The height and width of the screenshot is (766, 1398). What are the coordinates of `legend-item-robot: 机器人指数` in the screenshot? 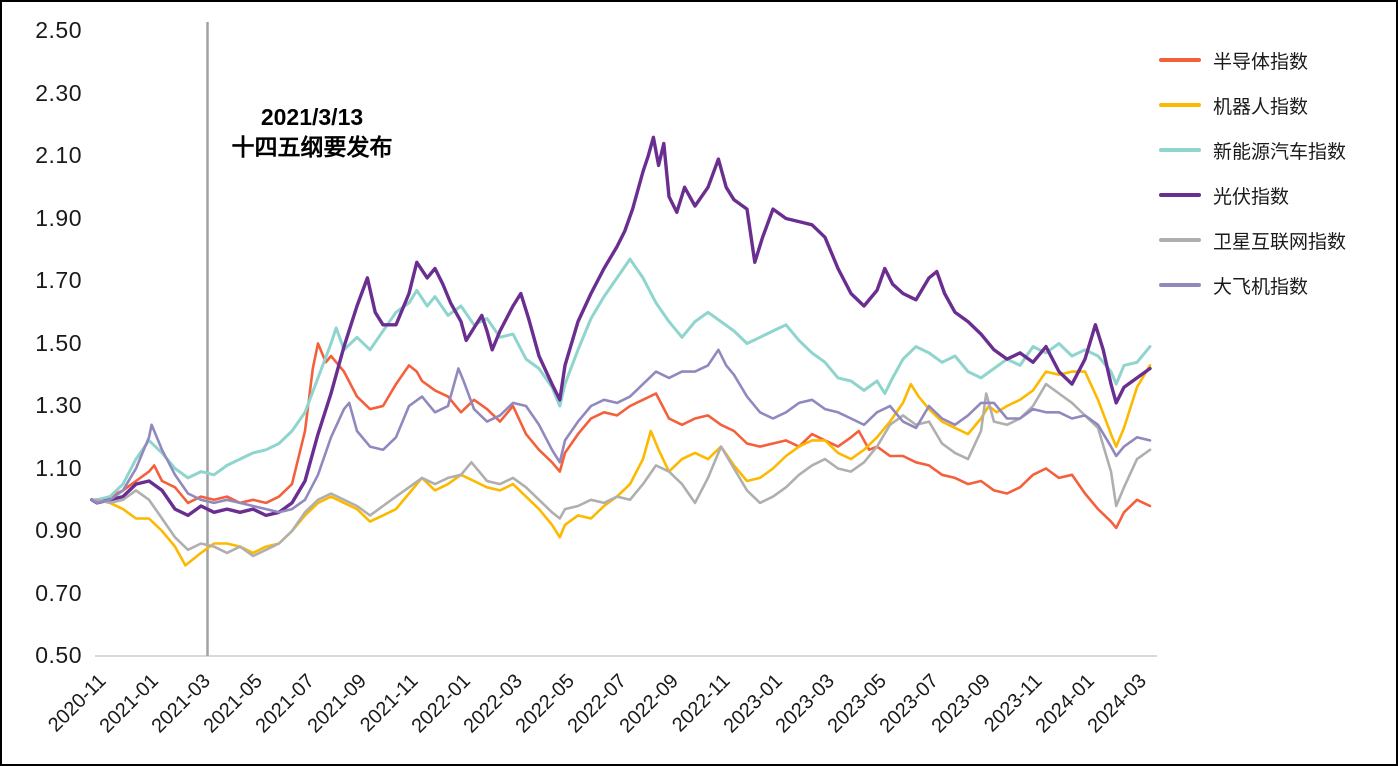 It's located at (1252, 105).